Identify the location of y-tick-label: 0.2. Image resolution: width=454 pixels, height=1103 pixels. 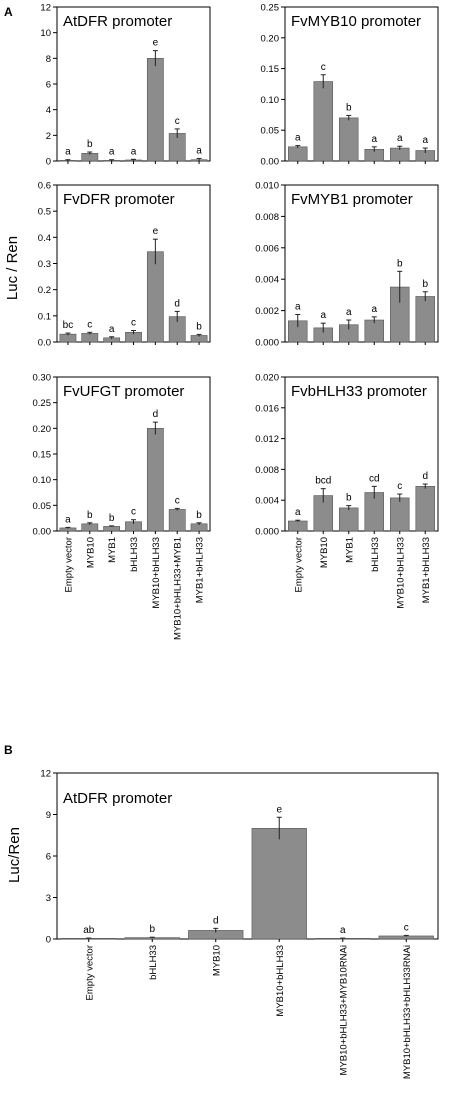
(44, 290).